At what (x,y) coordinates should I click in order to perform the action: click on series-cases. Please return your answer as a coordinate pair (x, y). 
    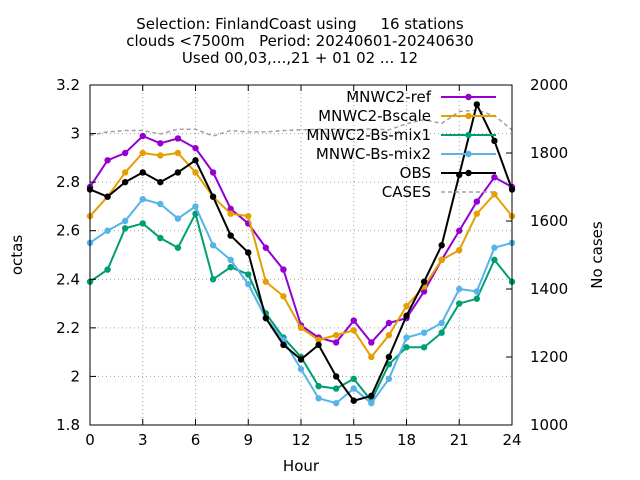
    Looking at the image, I should click on (301, 123).